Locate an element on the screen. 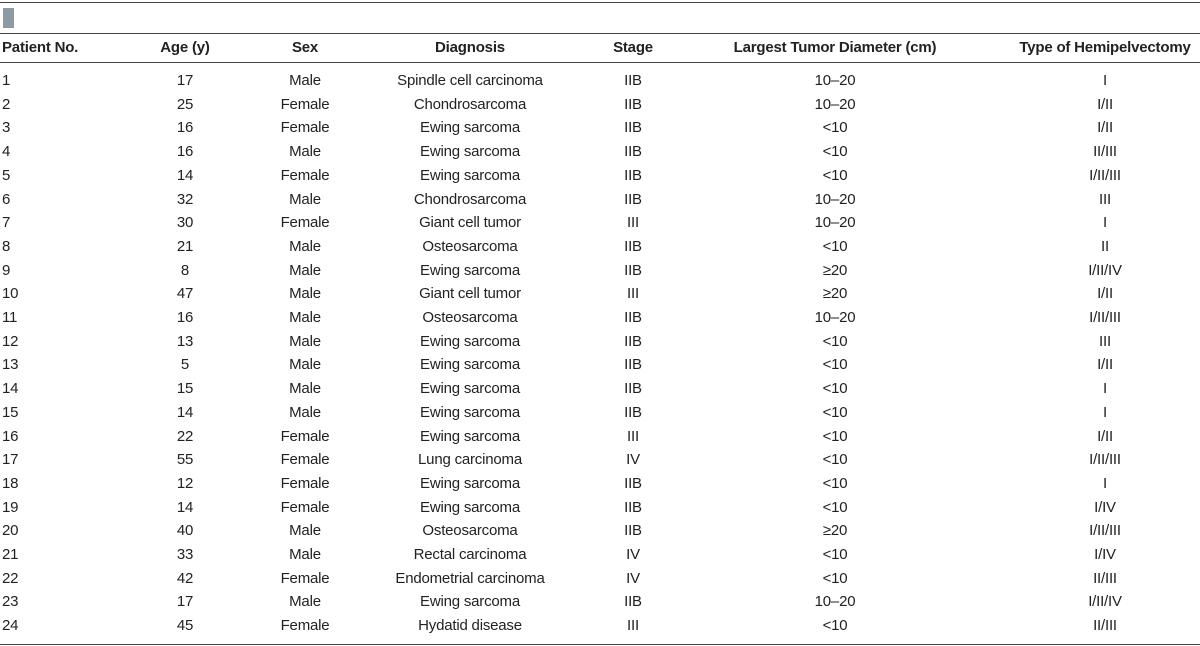 The width and height of the screenshot is (1200, 646). patient-no-cell: 22 is located at coordinates (10, 578).